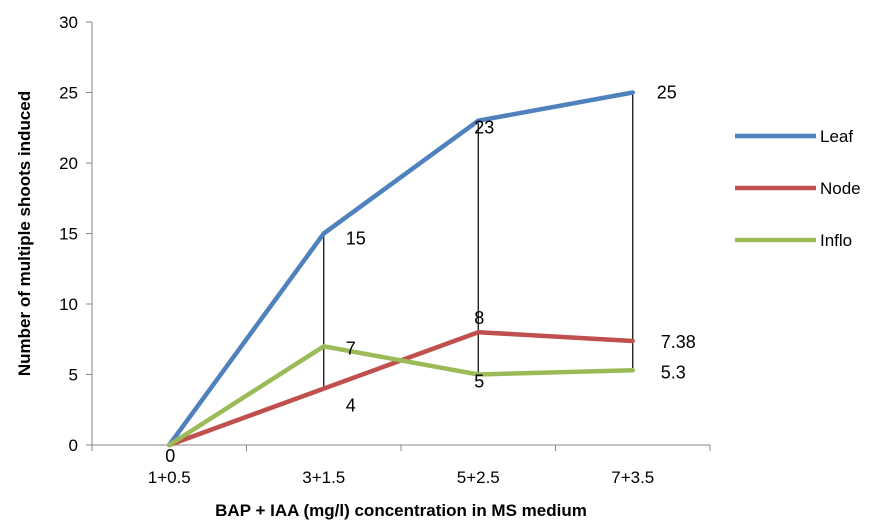 The image size is (883, 525). I want to click on y-tick-label: 10, so click(68, 304).